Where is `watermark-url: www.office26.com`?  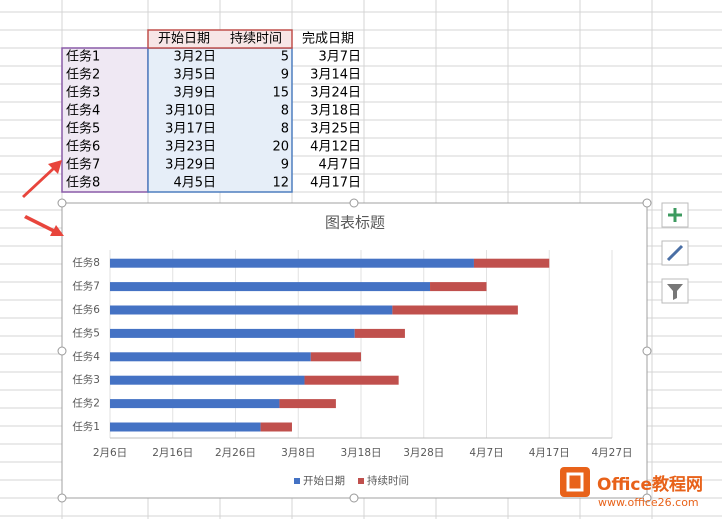 watermark-url: www.office26.com is located at coordinates (648, 502).